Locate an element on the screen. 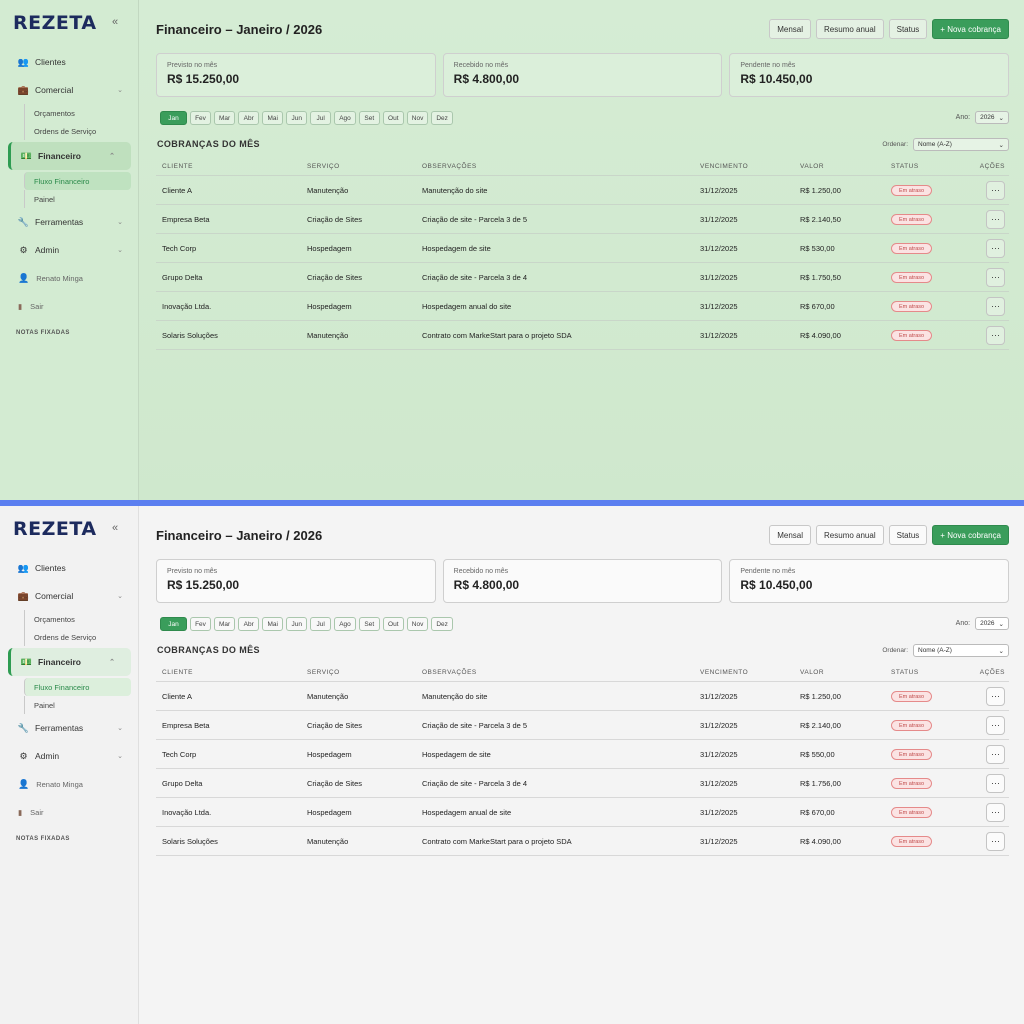  sidebar-item-label: Admin is located at coordinates (47, 756).